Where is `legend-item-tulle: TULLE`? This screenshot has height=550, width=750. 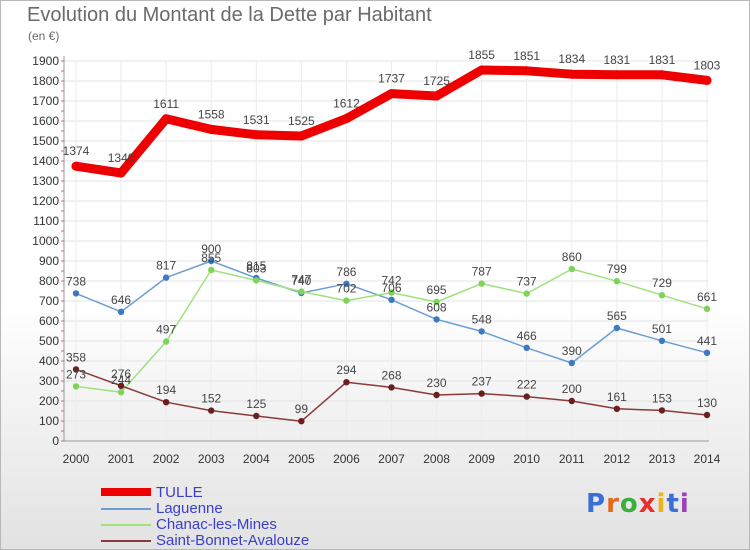
legend-item-tulle: TULLE is located at coordinates (266, 492).